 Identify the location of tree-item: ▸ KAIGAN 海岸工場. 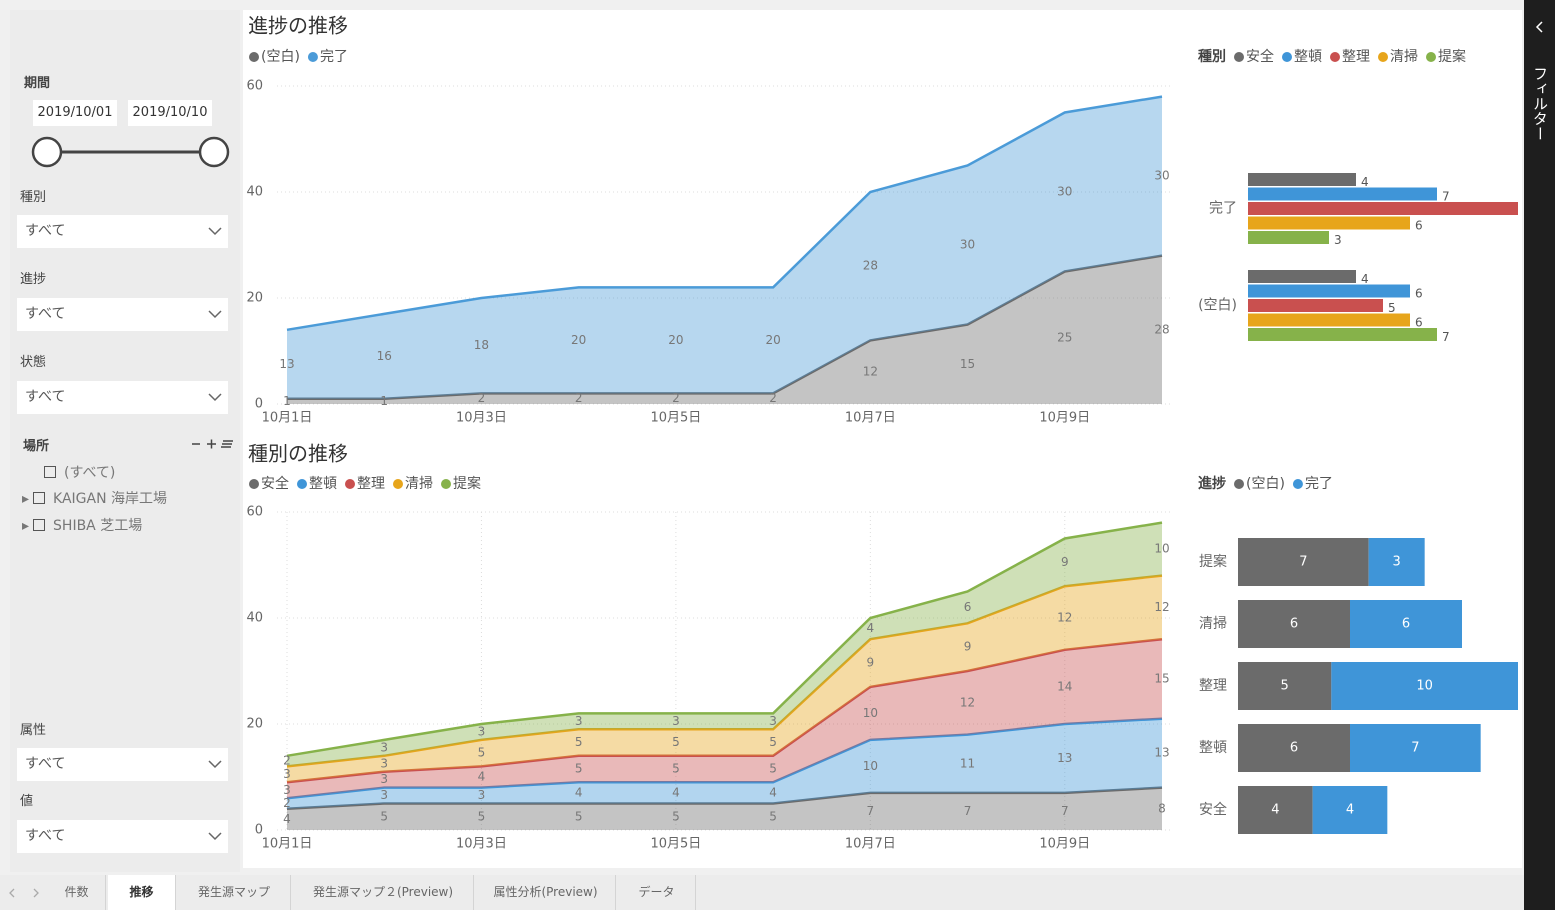
(95, 499).